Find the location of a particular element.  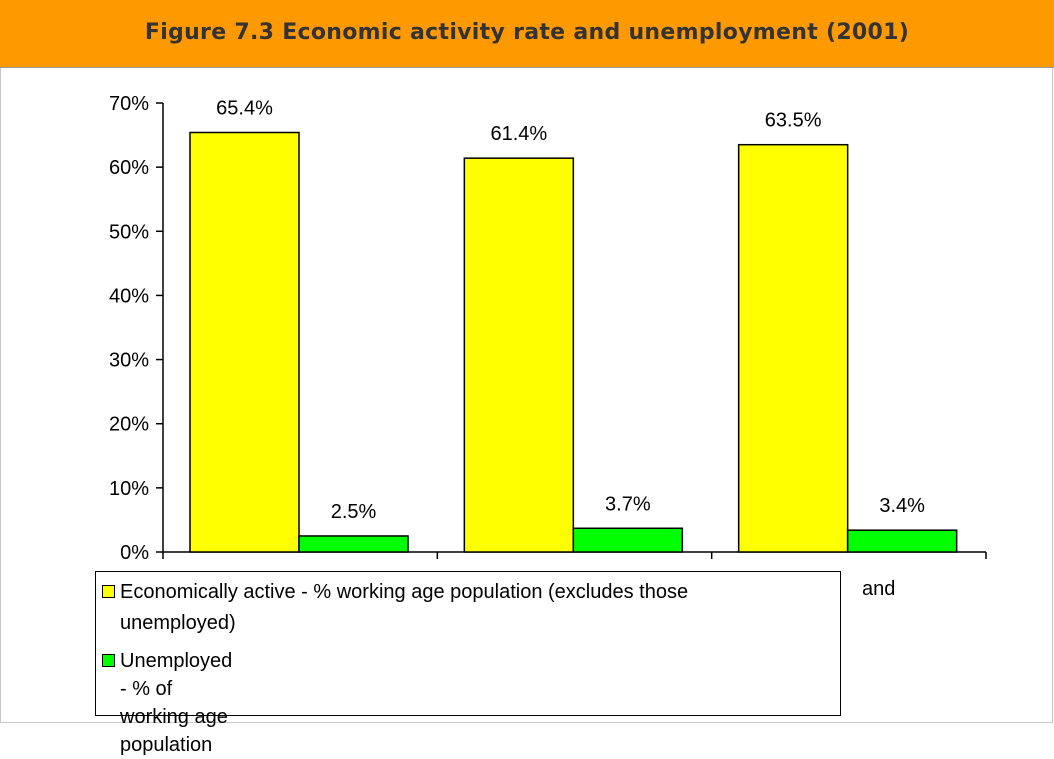

legend-overflow-text: and is located at coordinates (879, 589).